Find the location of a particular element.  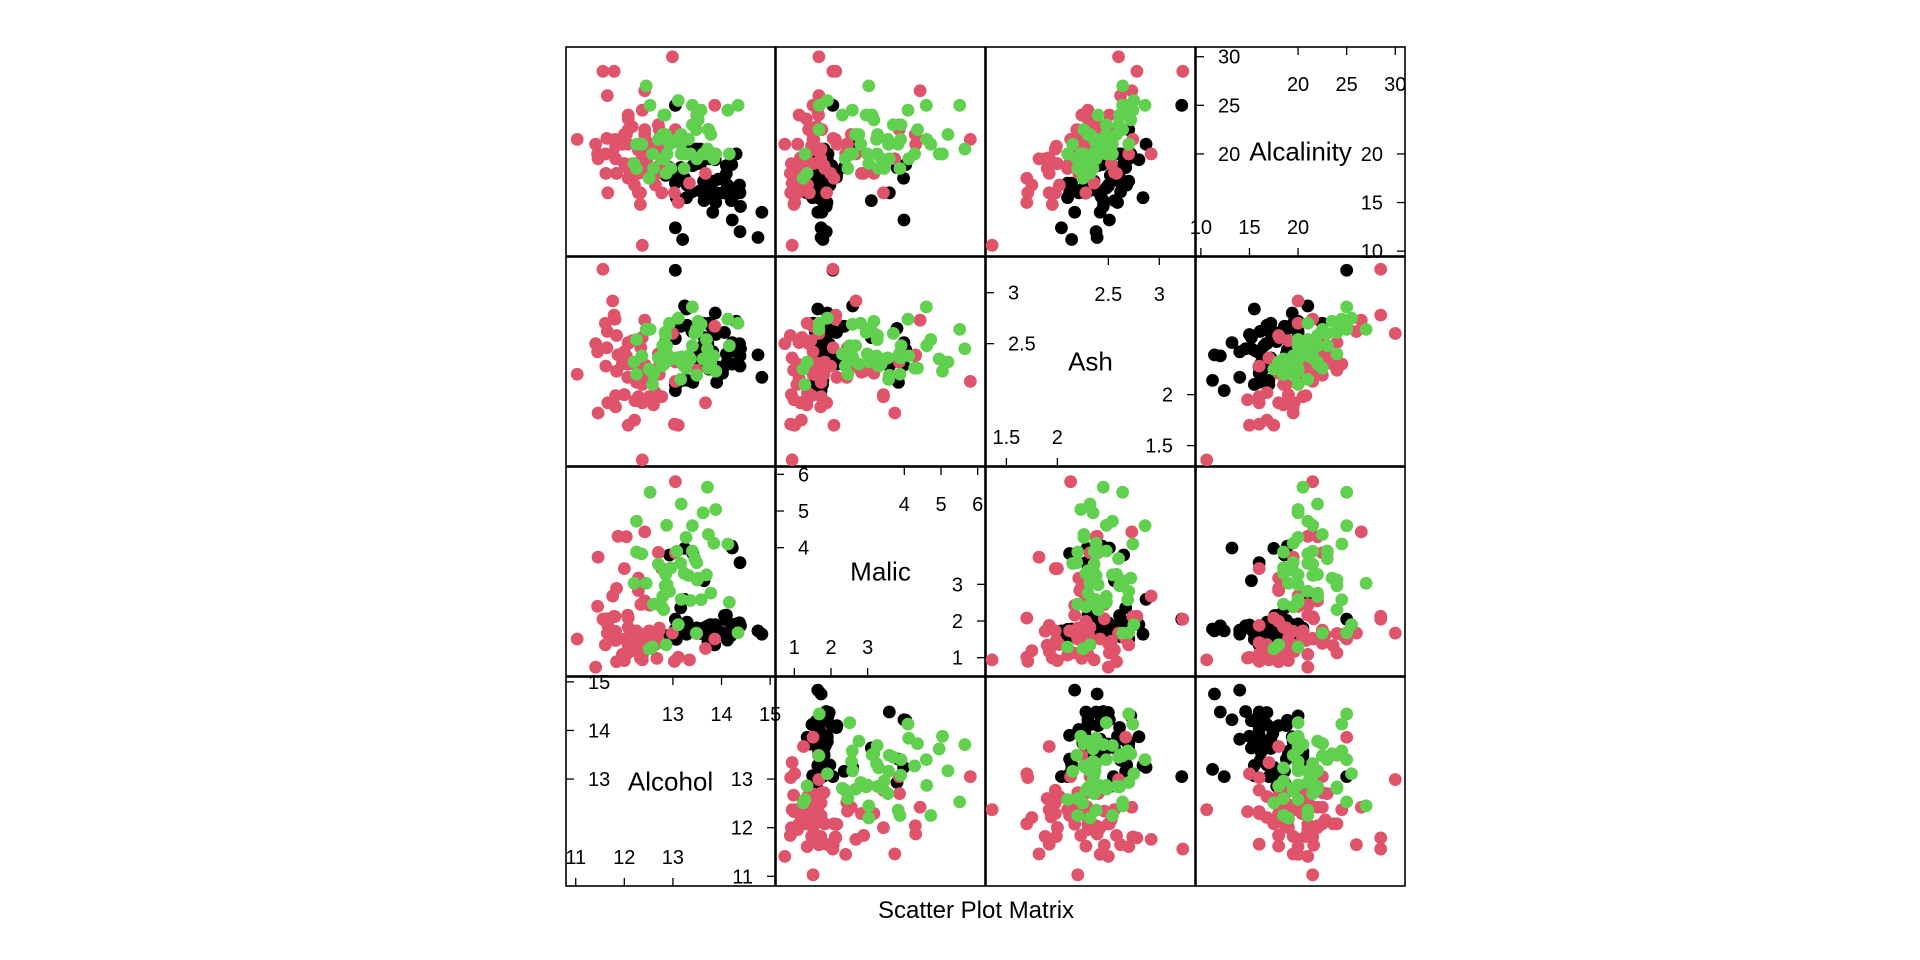

tick-label: 25 is located at coordinates (1347, 85).